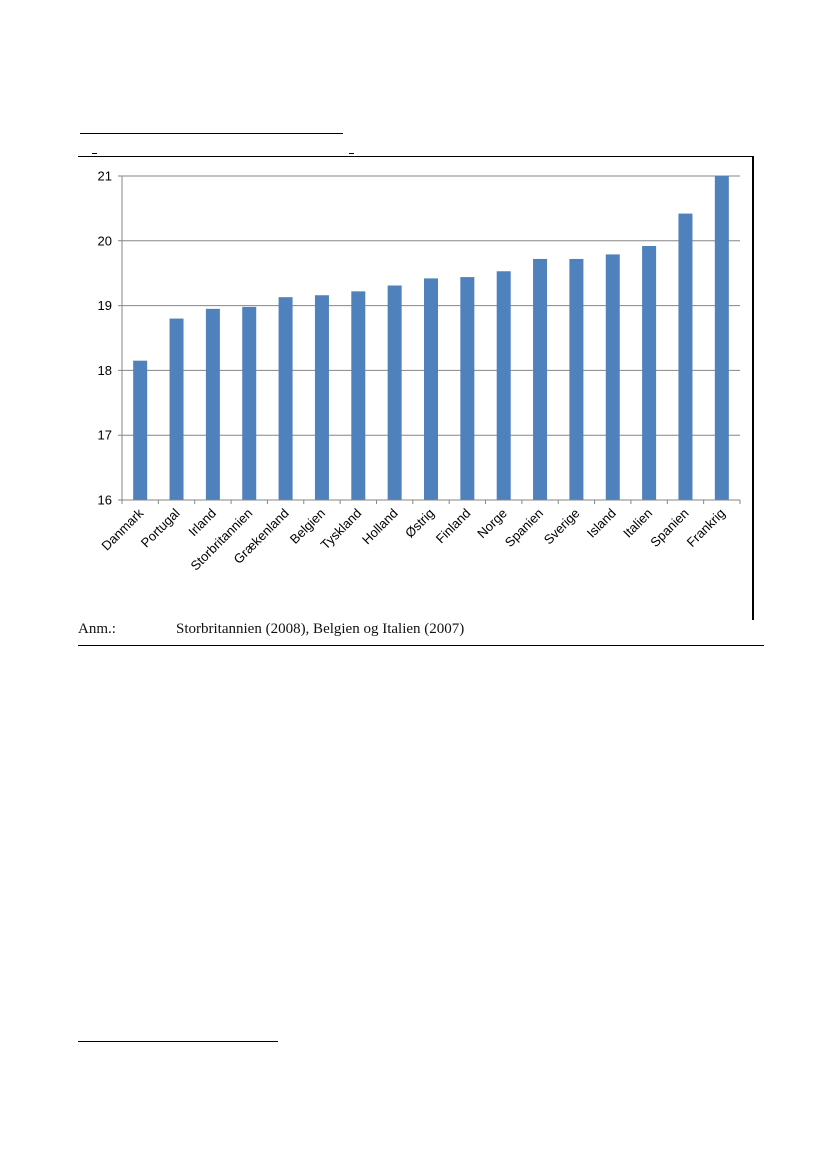 The width and height of the screenshot is (827, 1169). Describe the element at coordinates (421, 645) in the screenshot. I see `note-separator` at that location.